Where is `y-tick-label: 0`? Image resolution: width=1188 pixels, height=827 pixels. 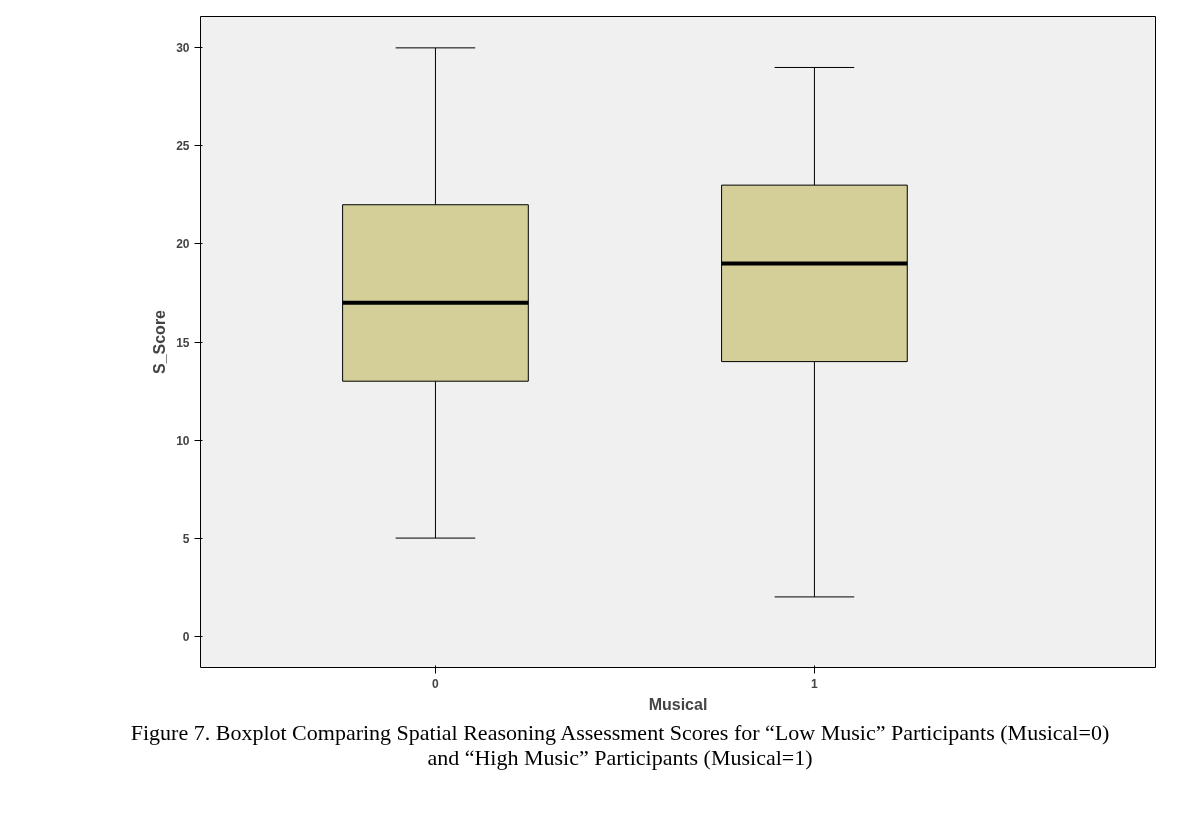 y-tick-label: 0 is located at coordinates (186, 636).